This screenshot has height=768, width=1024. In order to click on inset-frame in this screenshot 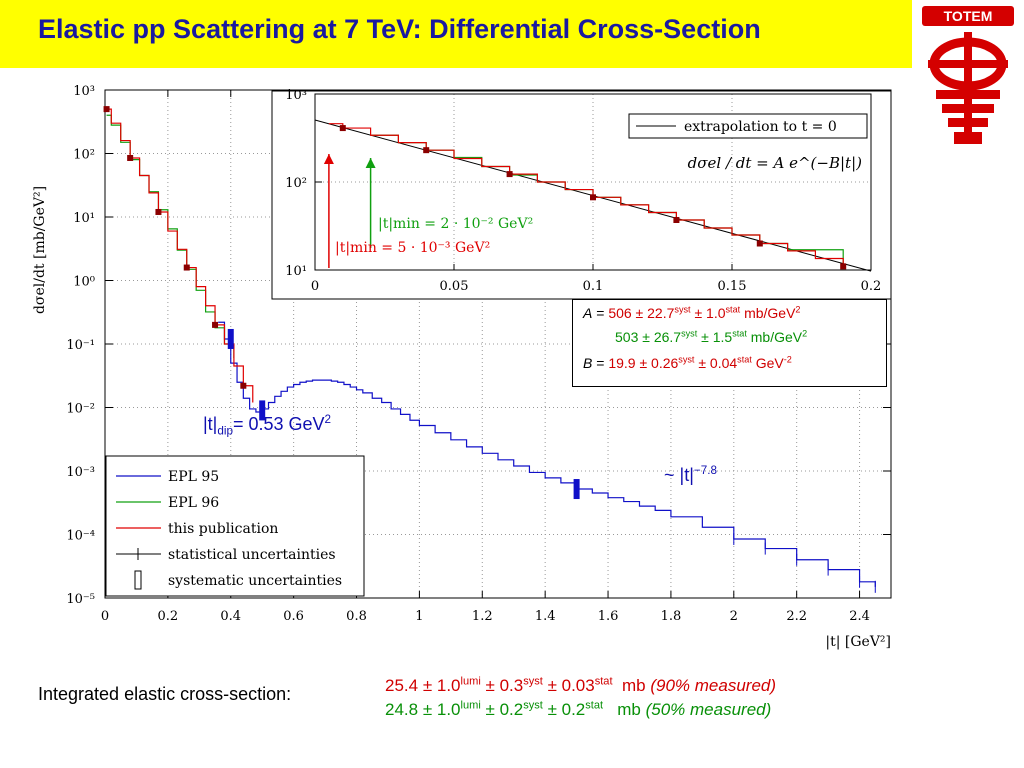, I will do `click(593, 182)`.